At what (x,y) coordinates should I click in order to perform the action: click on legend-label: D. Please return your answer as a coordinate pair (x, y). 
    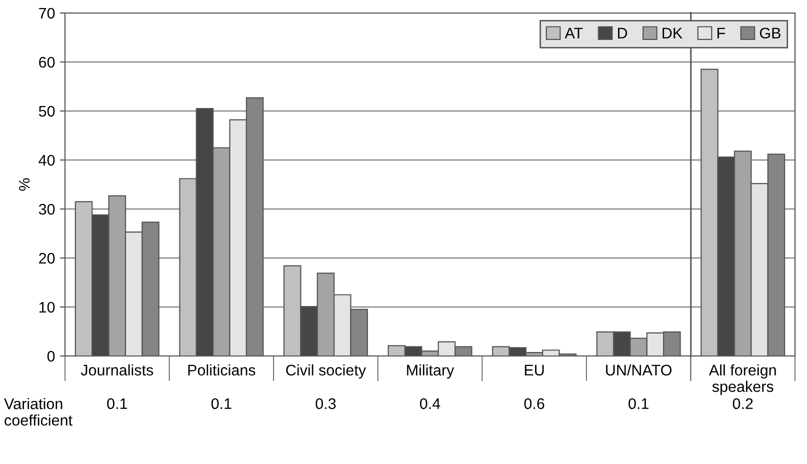
    Looking at the image, I should click on (623, 33).